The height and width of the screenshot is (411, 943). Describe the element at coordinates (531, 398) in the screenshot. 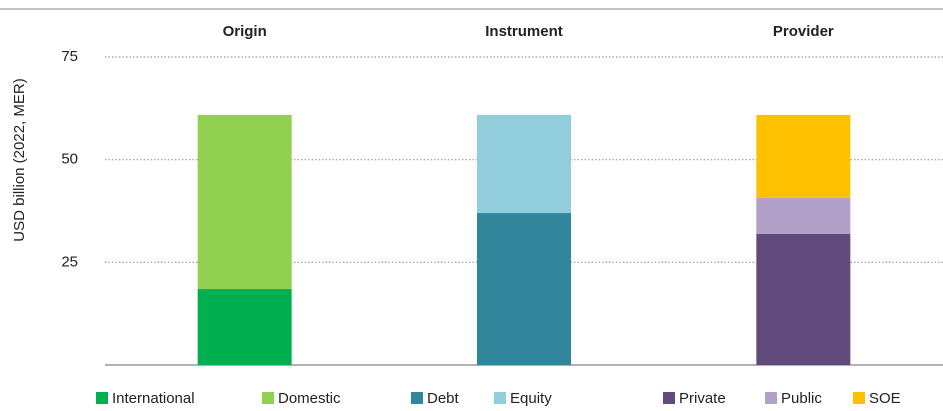

I see `legend-label: Equity` at that location.